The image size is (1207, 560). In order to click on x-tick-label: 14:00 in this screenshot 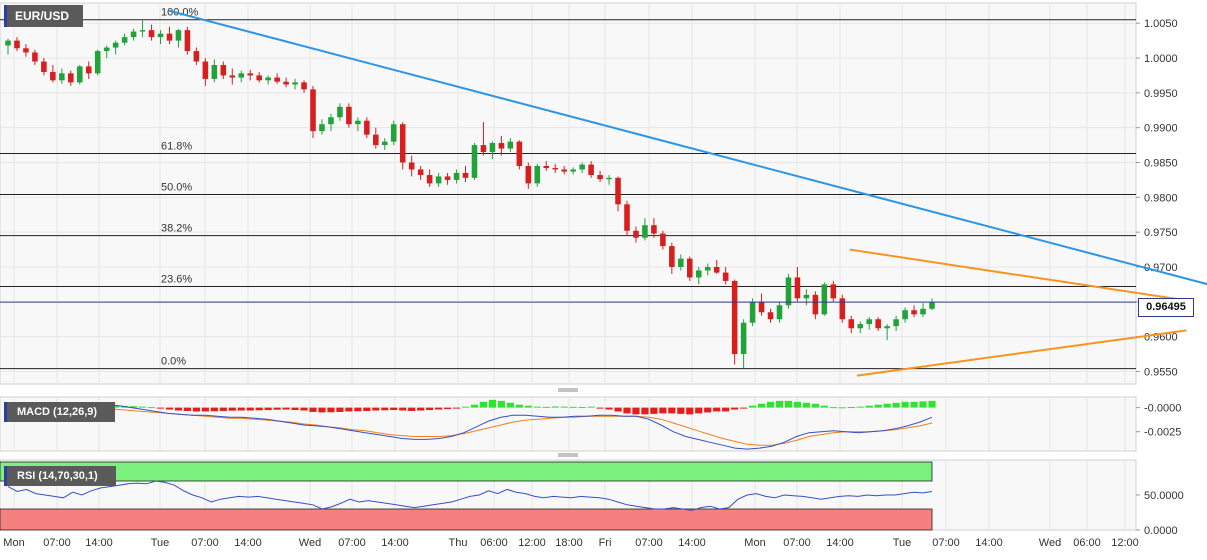, I will do `click(395, 543)`.